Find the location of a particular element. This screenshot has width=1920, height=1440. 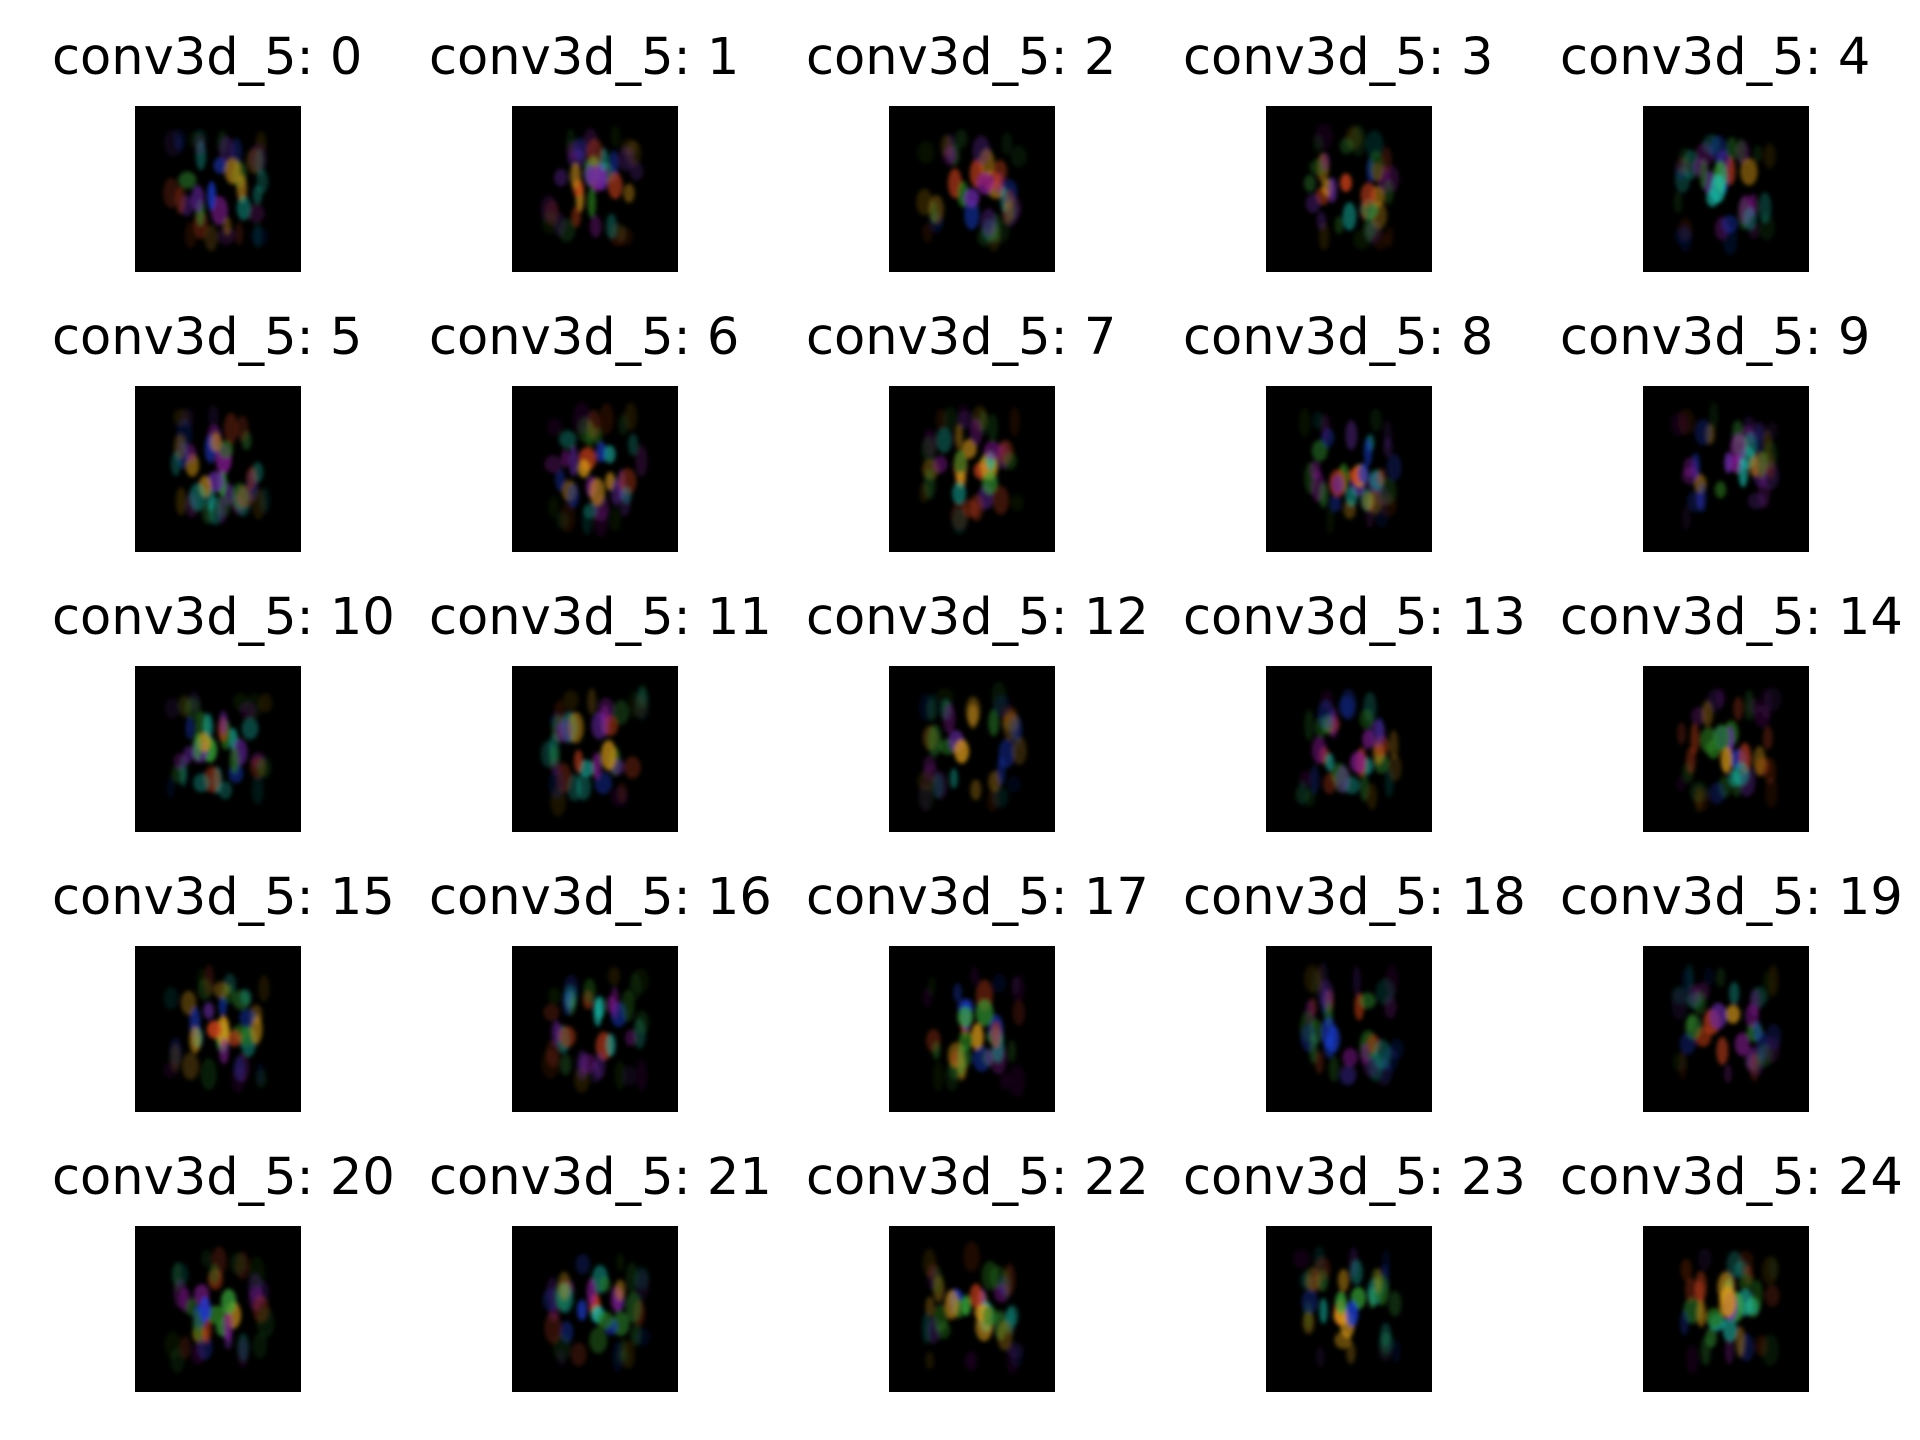

filter-panel: conv3d_5: 1 is located at coordinates (584, 150).